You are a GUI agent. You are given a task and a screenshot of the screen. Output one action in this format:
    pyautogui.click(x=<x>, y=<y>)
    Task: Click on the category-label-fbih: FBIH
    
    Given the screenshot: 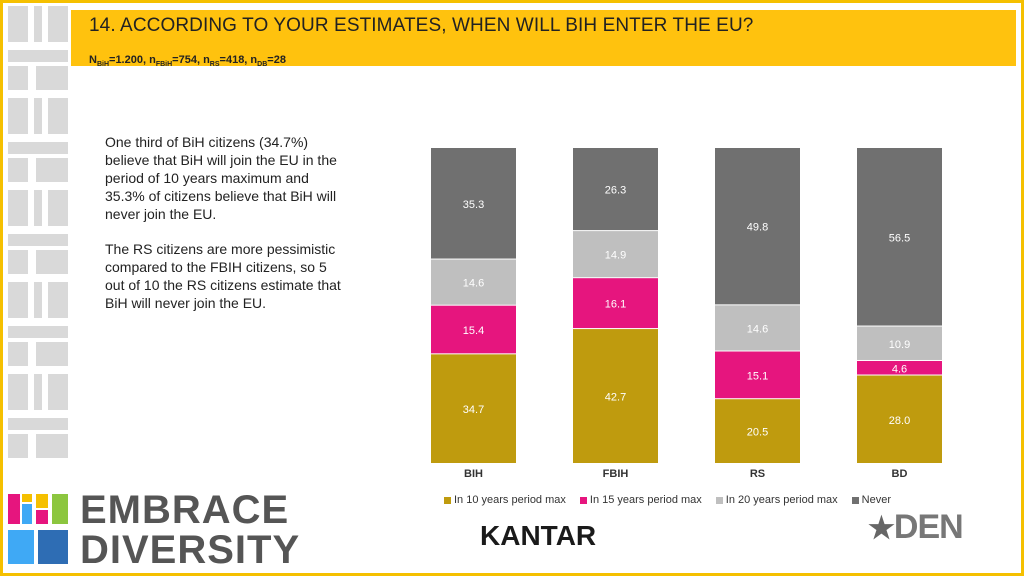 What is the action you would take?
    pyautogui.click(x=616, y=474)
    